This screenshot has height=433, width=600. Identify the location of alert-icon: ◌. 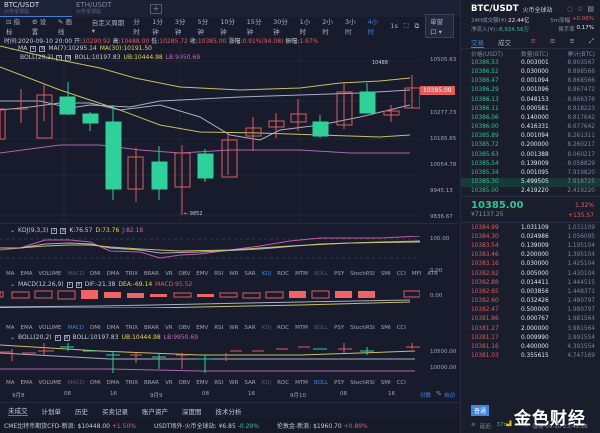
(570, 9).